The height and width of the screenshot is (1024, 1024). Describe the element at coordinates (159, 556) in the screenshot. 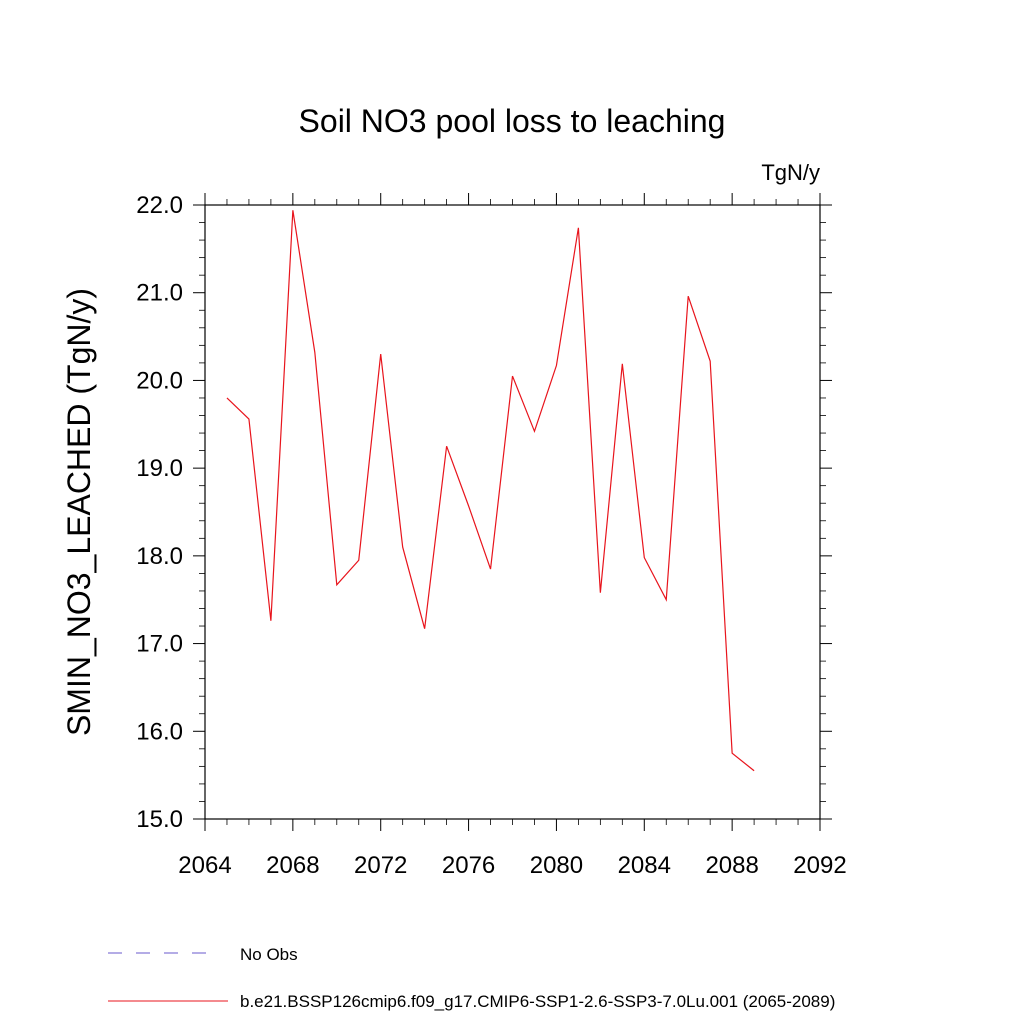

I see `y-tick-label: 18.0` at that location.